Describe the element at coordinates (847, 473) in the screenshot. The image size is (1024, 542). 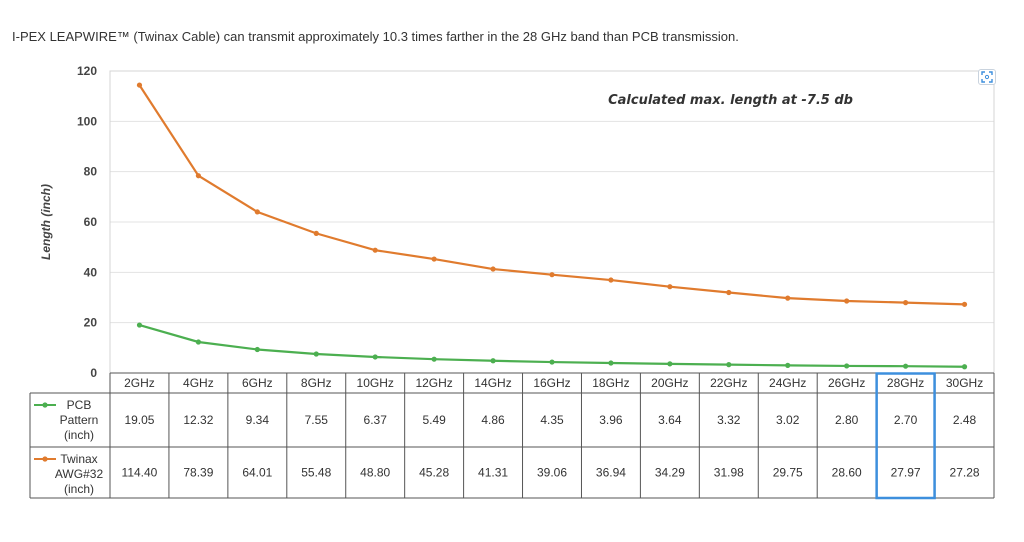
I see `data-label: 28.60` at that location.